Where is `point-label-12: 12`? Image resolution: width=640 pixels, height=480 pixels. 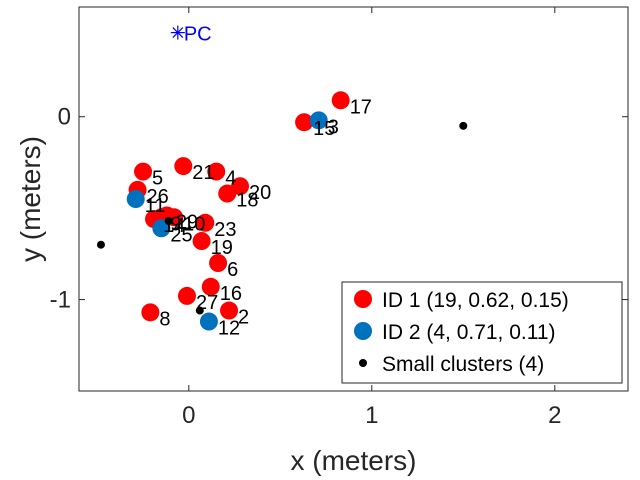 point-label-12: 12 is located at coordinates (229, 329).